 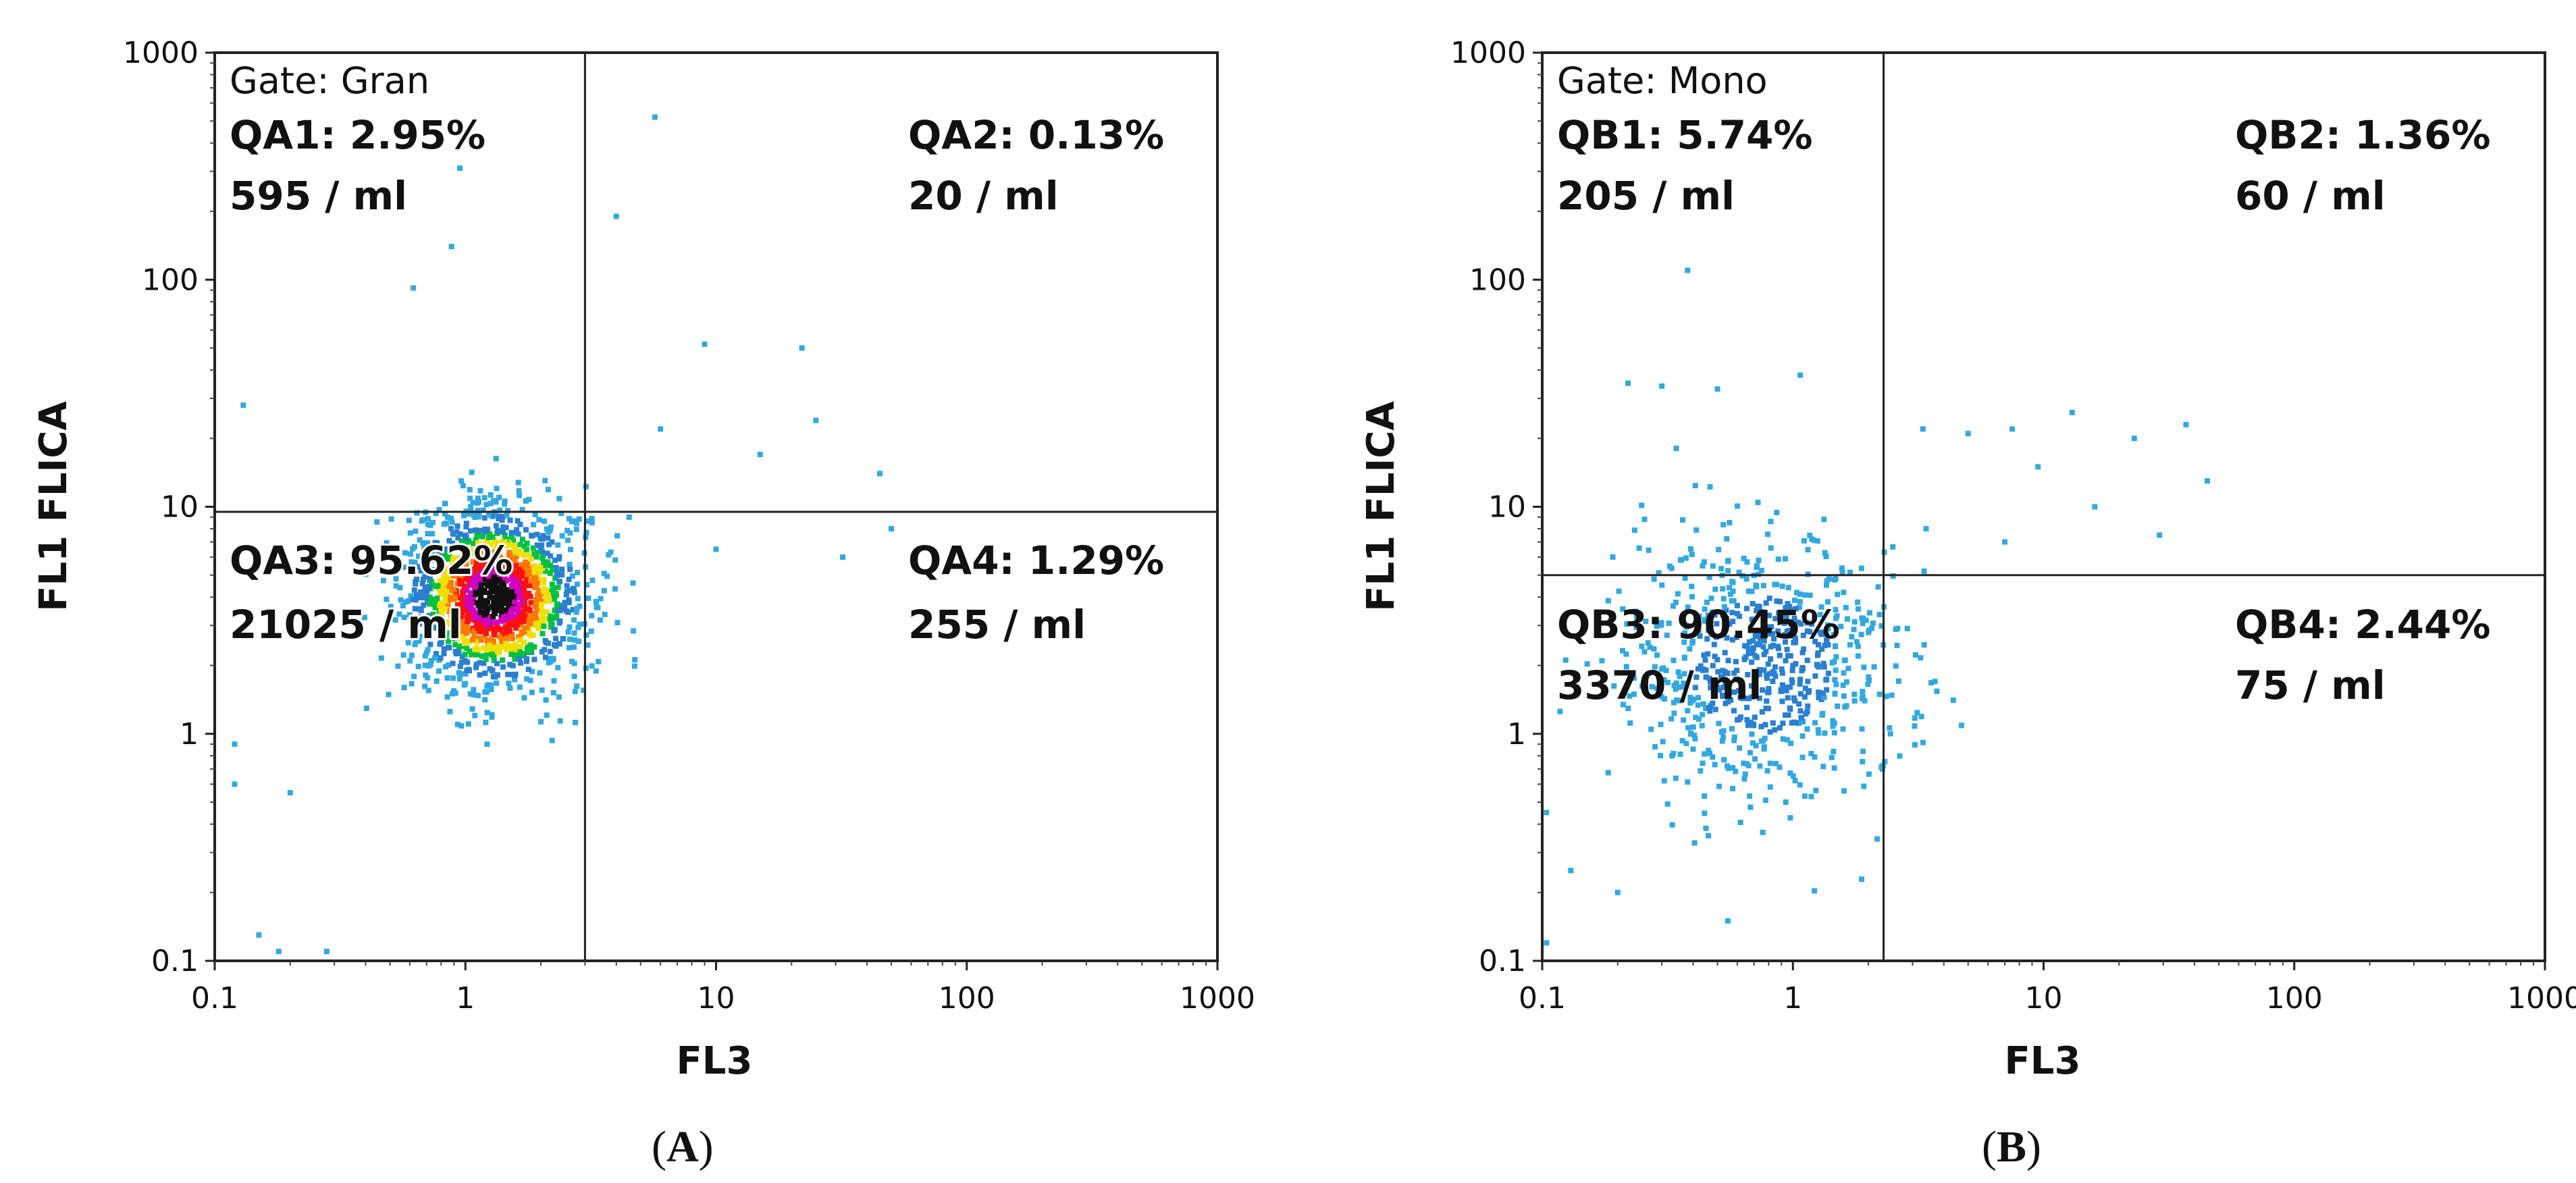 What do you see at coordinates (2363, 135) in the screenshot?
I see `quadrant-label-qb2: QB2: 1.36%` at bounding box center [2363, 135].